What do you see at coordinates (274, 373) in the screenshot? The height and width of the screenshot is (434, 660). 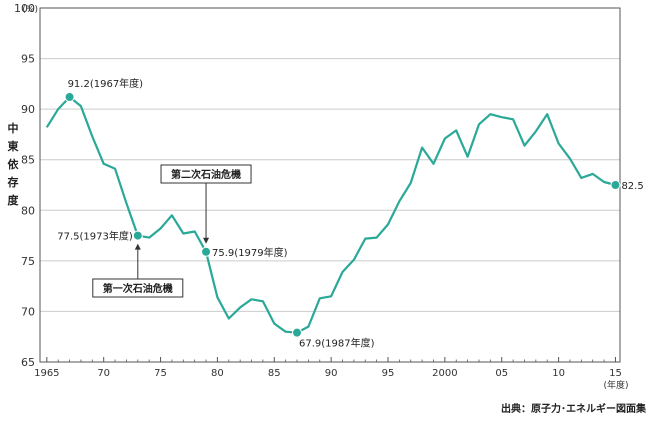 I see `x-tick-label: 85` at bounding box center [274, 373].